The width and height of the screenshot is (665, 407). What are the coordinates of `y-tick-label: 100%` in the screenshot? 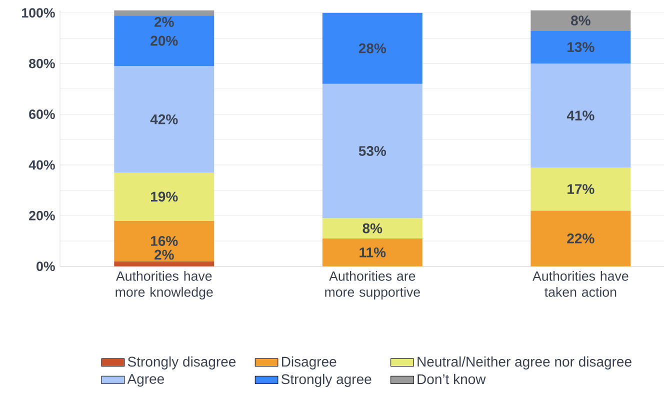 It's located at (38, 13).